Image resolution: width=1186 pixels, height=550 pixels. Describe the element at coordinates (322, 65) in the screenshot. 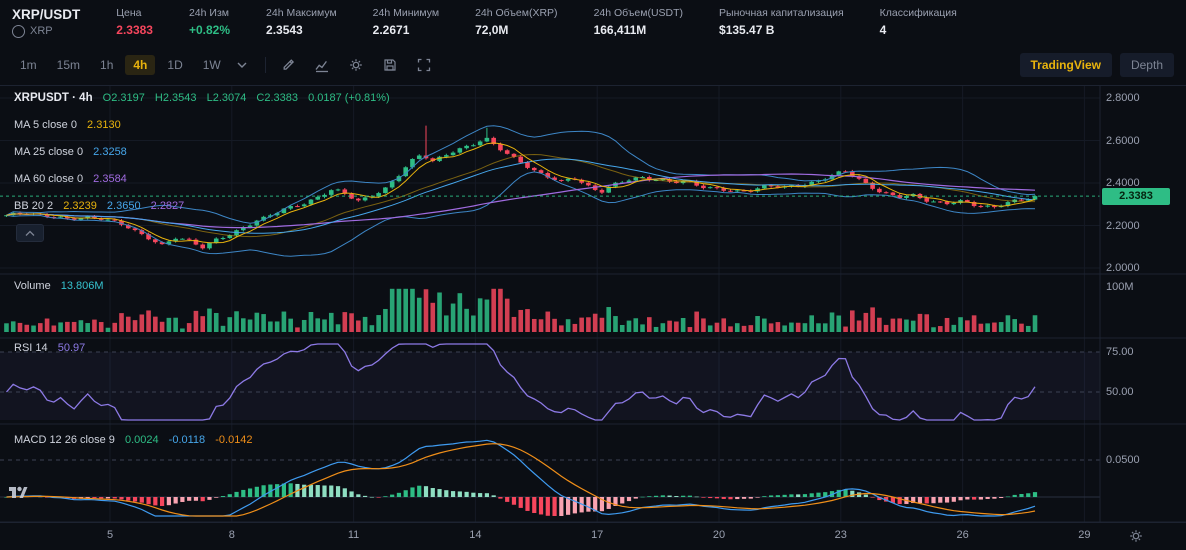

I see `indicator-icon` at that location.